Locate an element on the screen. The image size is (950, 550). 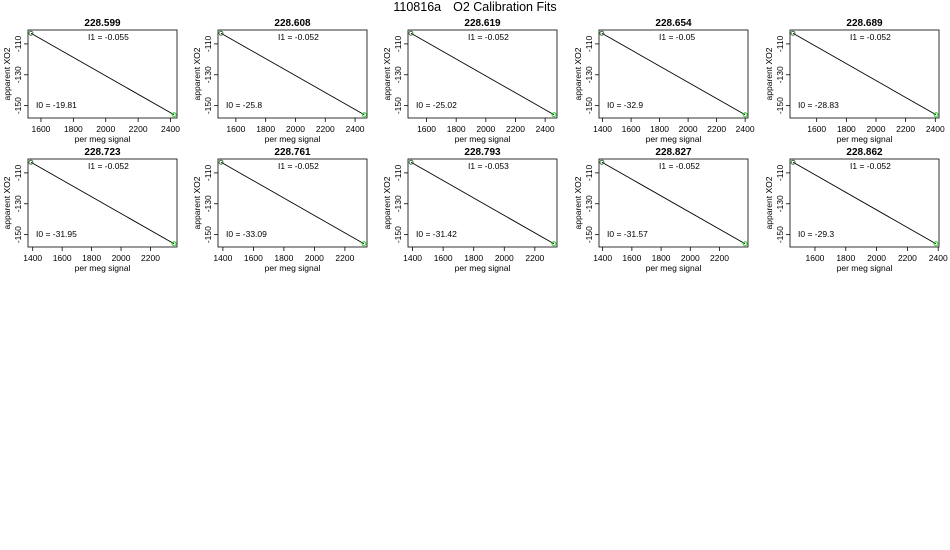
panel-title: 228.689 is located at coordinates (864, 23).